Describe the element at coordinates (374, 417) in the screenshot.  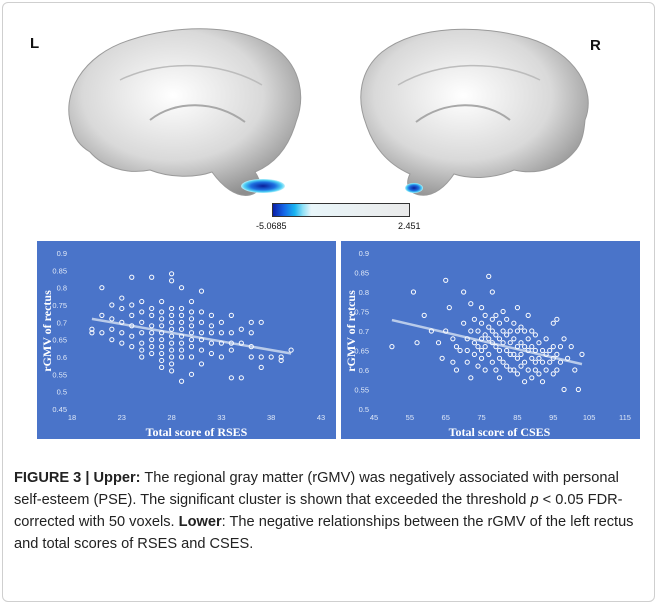
I see `x-tick-label: 45` at that location.